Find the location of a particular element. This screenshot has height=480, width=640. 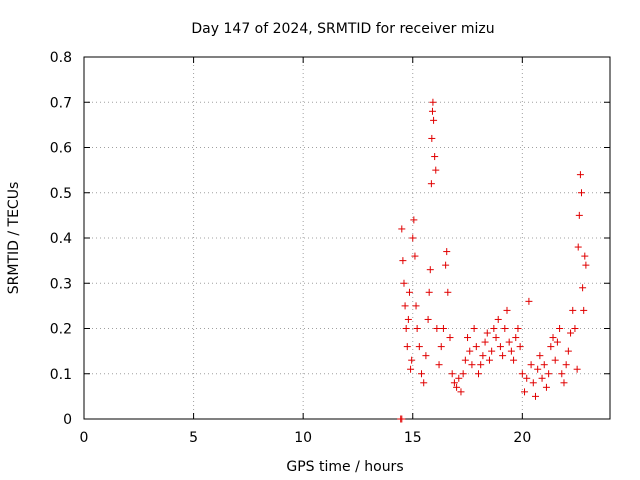

y-tick-label: 0.6 is located at coordinates (61, 149).